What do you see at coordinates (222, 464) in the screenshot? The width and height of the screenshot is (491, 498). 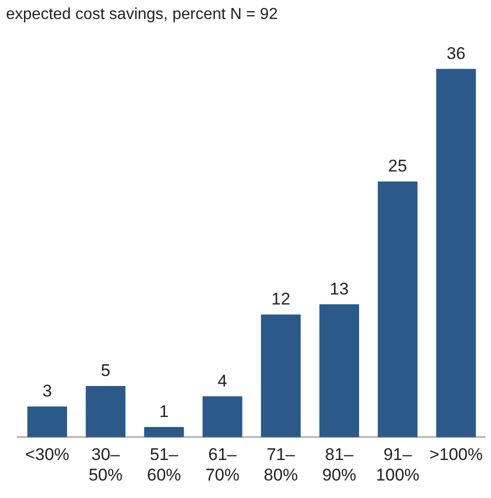 I see `x-tick-label: 61–70%` at bounding box center [222, 464].